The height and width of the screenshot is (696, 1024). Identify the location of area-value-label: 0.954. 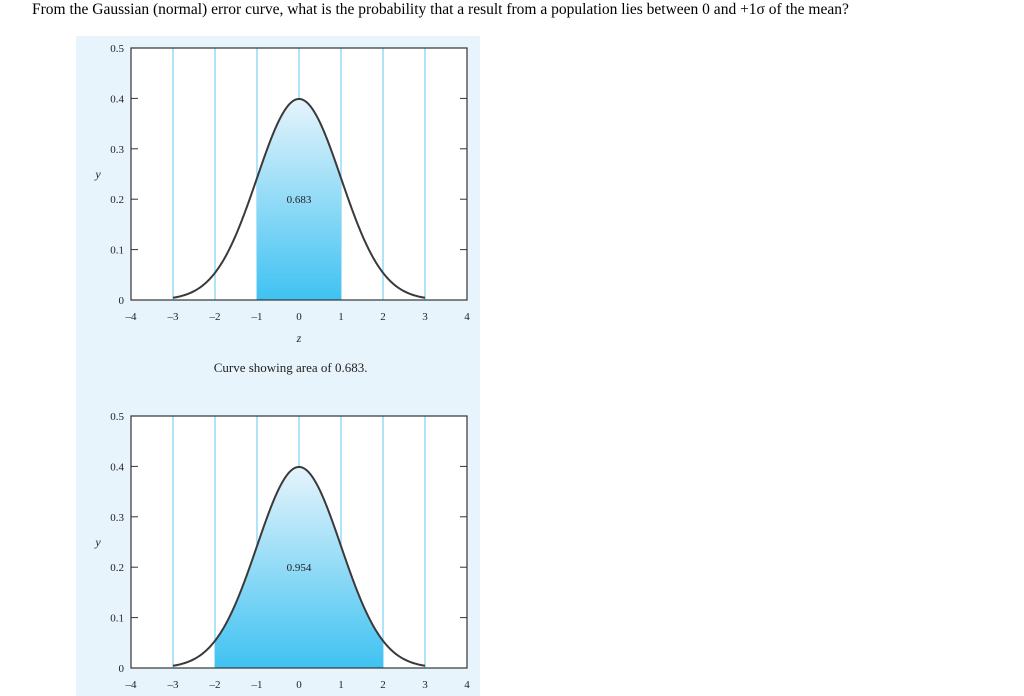
(299, 568).